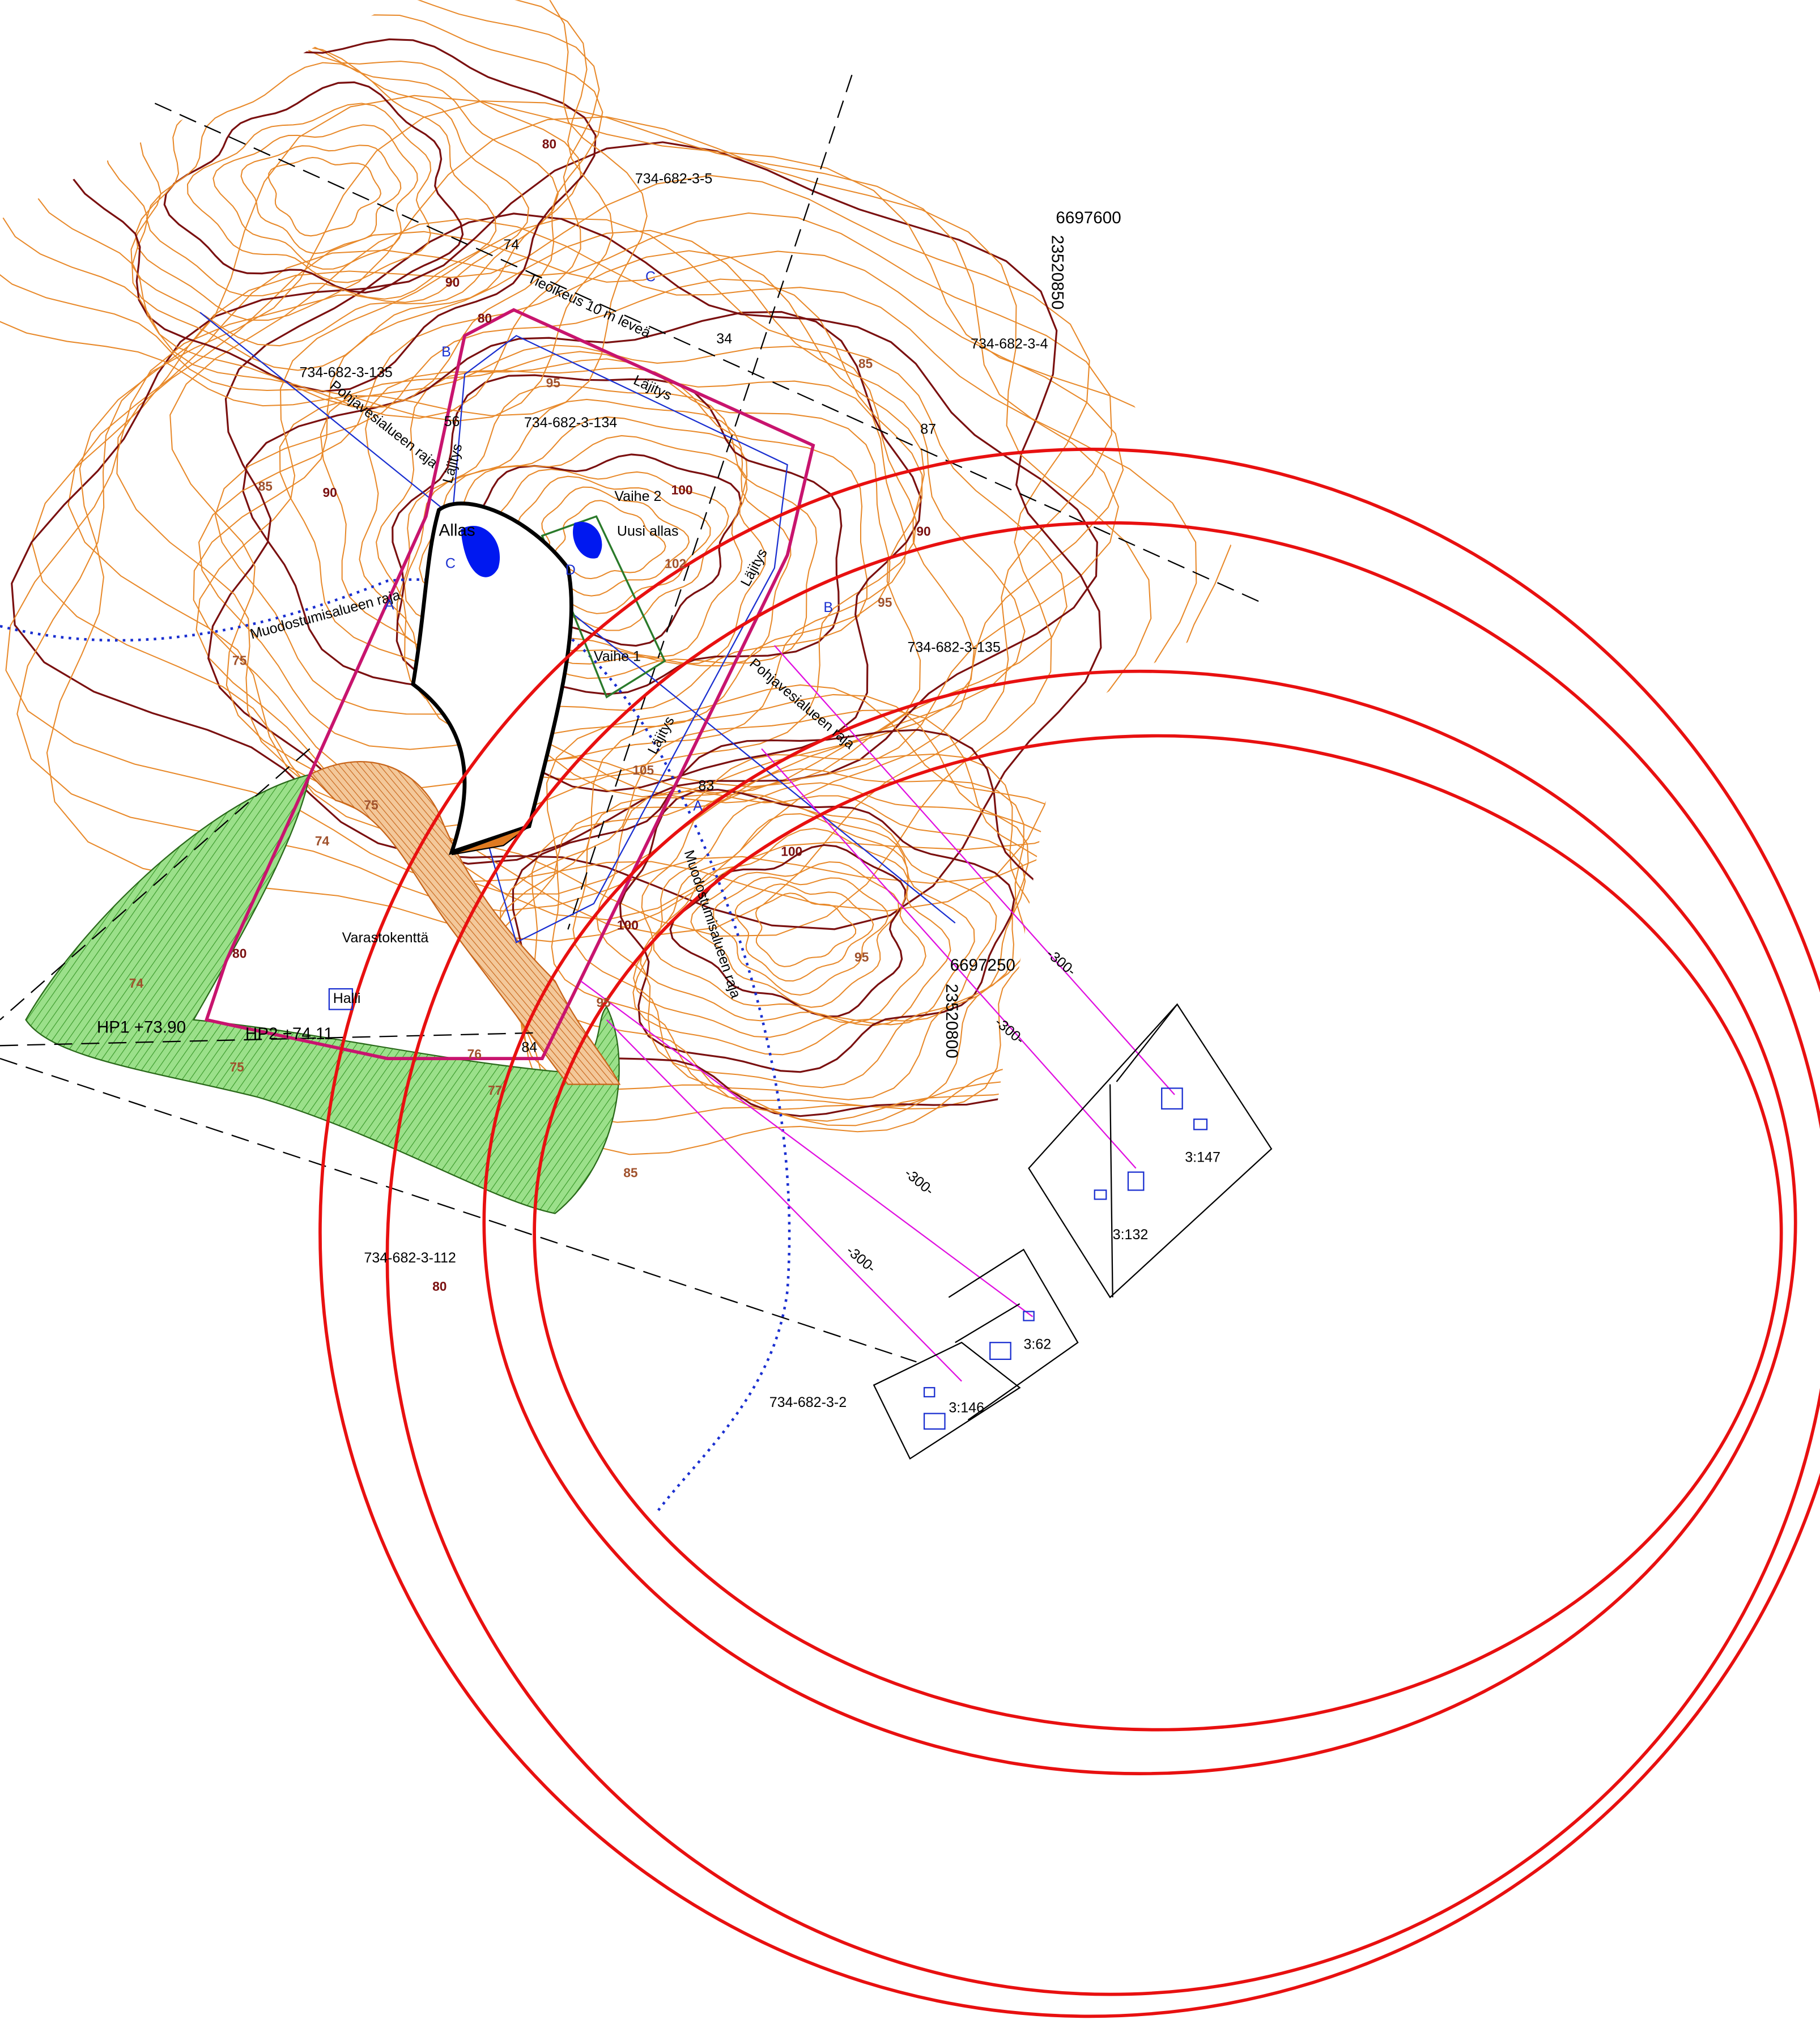 Image resolution: width=1820 pixels, height=2028 pixels. What do you see at coordinates (492, 678) in the screenshot?
I see `pit-edge` at bounding box center [492, 678].